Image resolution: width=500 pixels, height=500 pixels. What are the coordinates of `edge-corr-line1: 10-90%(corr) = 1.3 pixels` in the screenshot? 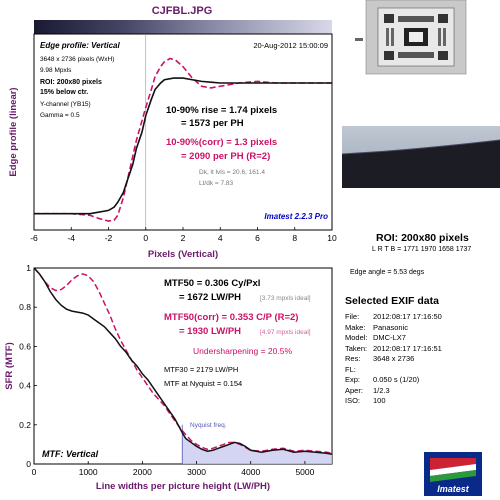 It's located at (221, 142).